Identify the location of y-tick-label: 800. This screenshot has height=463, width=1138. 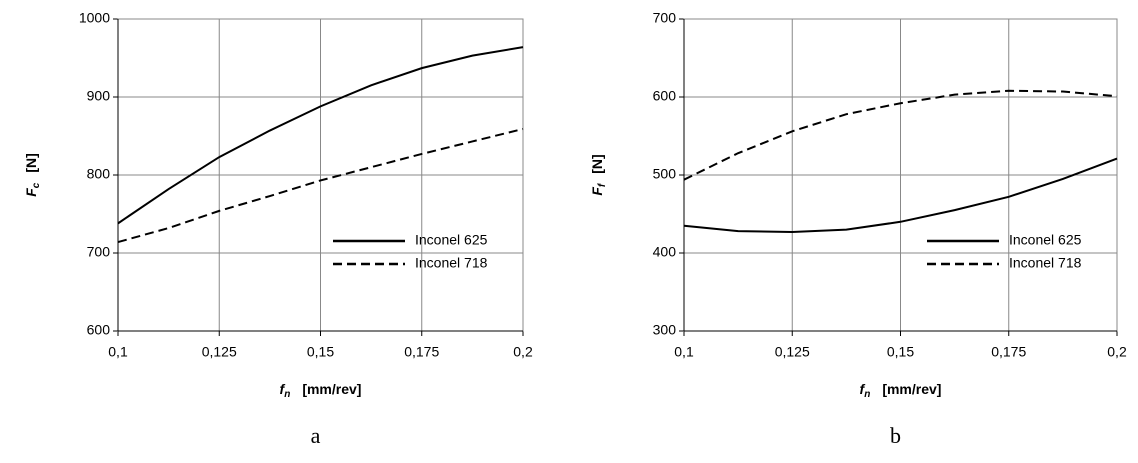
(99, 174).